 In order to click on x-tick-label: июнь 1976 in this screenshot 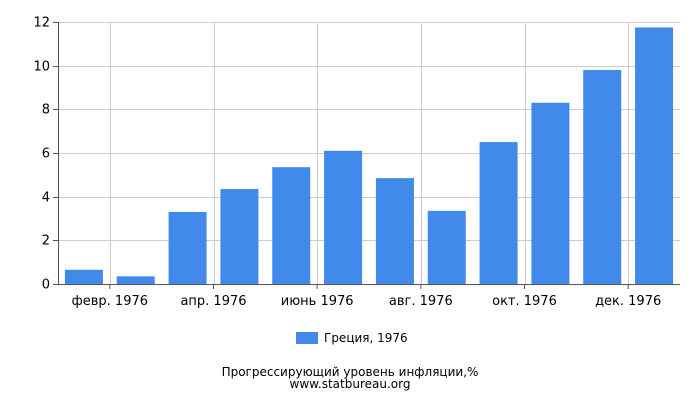, I will do `click(317, 301)`.